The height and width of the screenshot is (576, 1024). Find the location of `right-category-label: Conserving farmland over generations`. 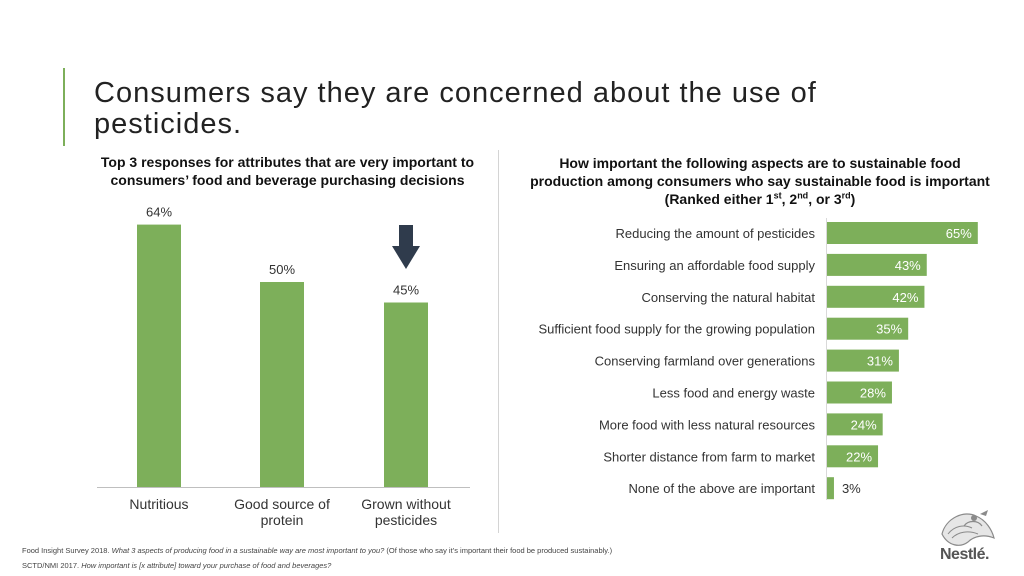

right-category-label: Conserving farmland over generations is located at coordinates (705, 361).